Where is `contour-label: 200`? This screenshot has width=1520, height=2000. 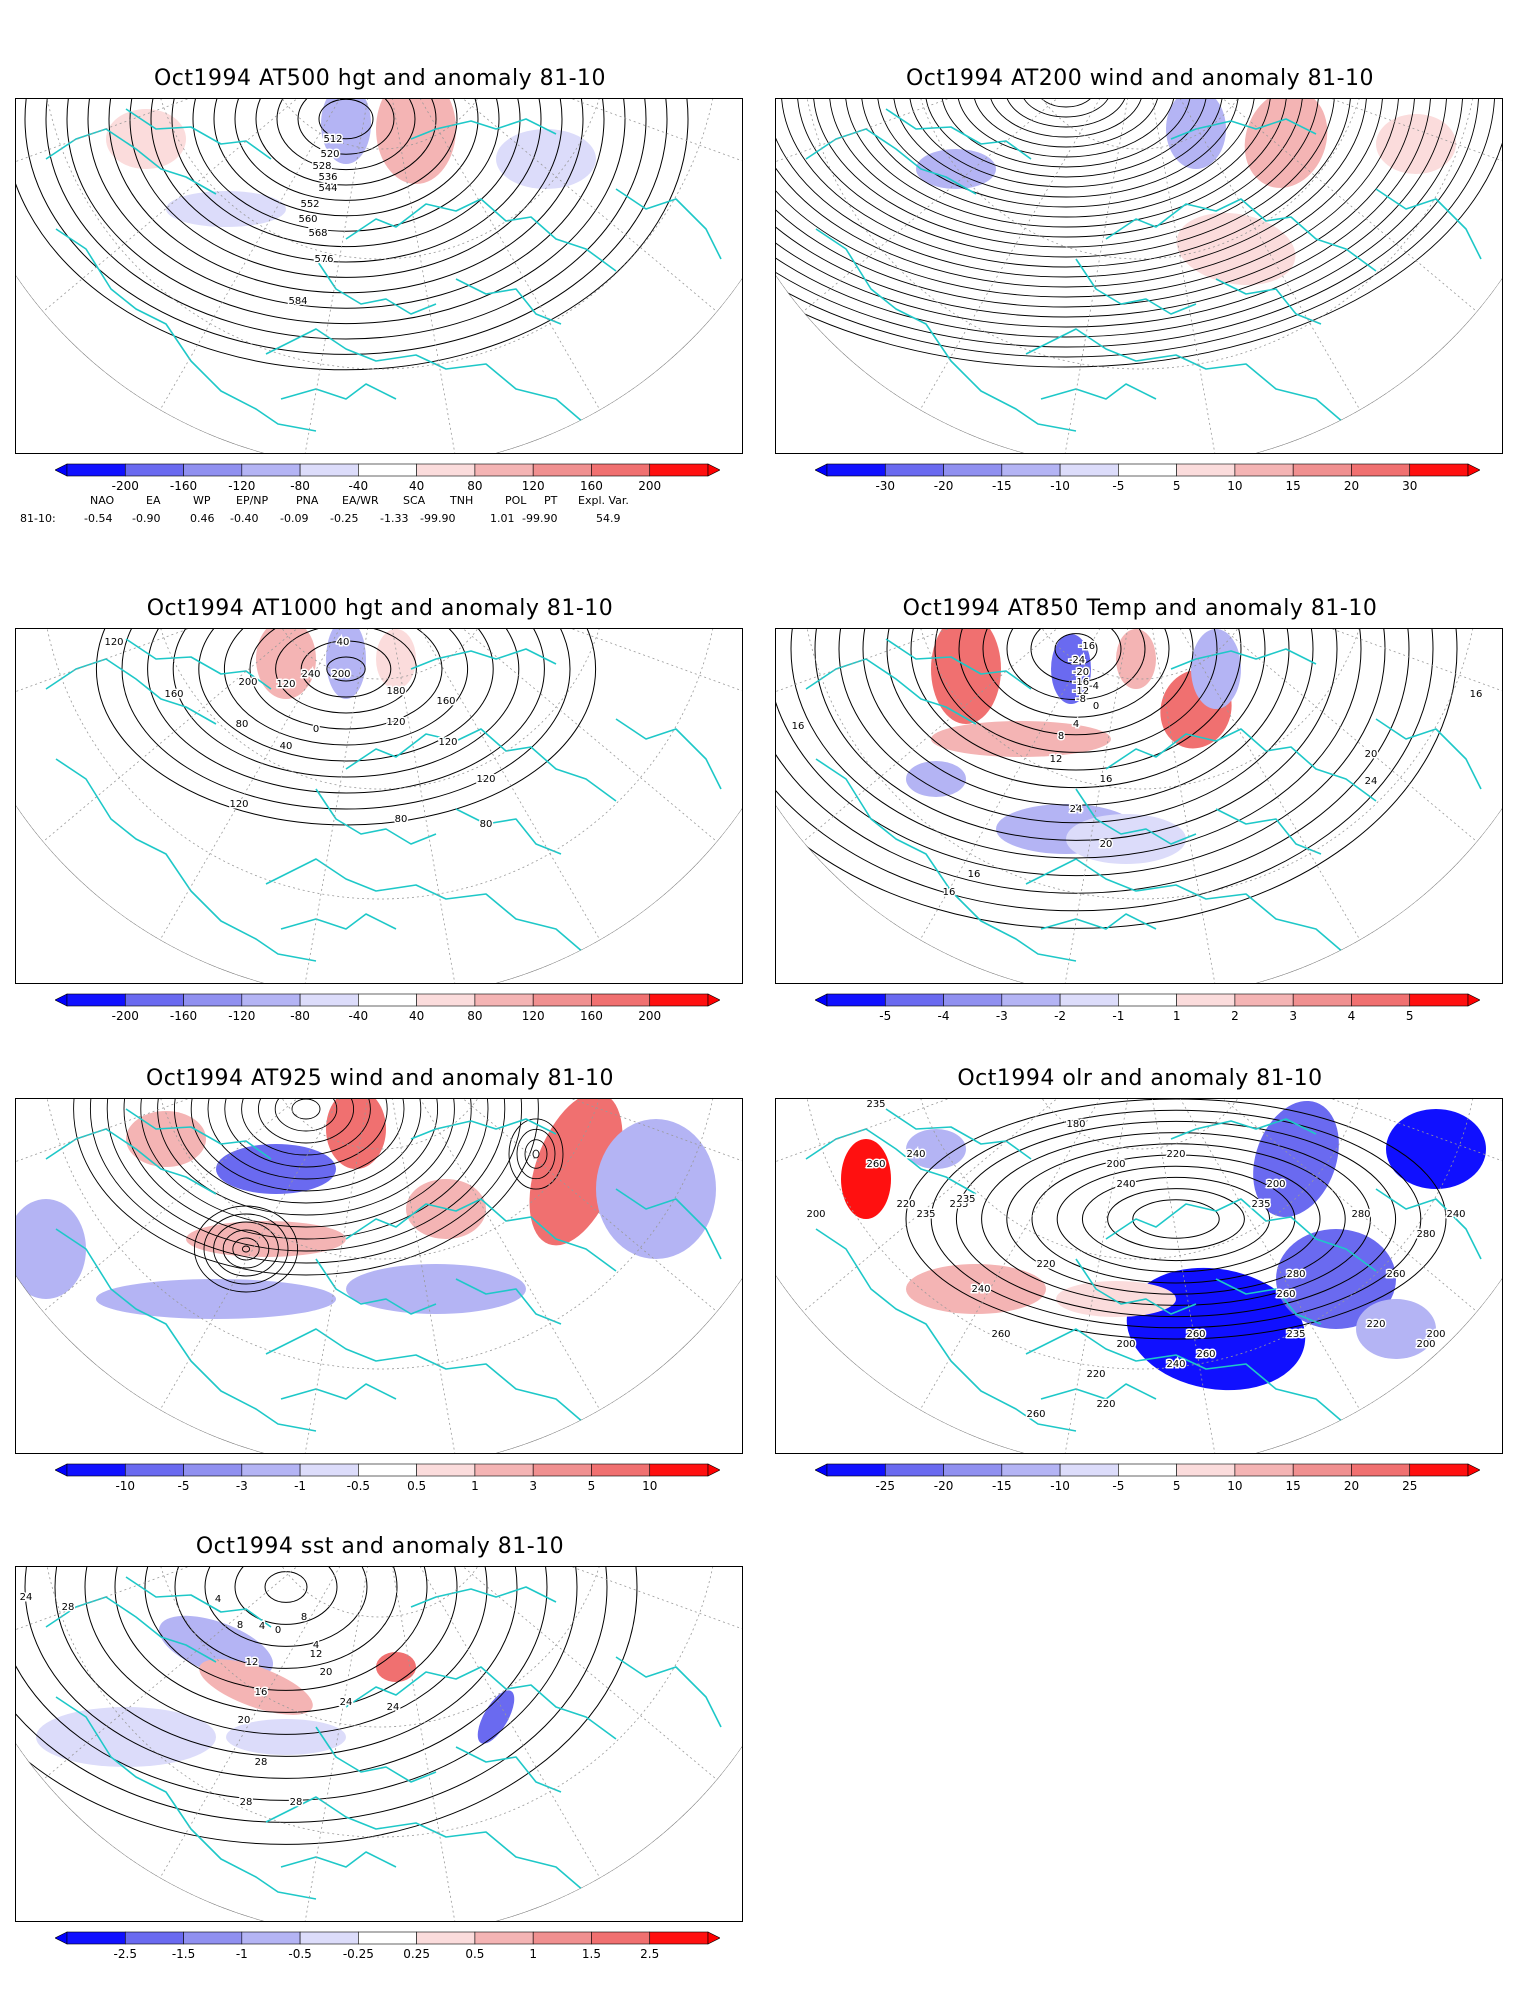 contour-label: 200 is located at coordinates (340, 674).